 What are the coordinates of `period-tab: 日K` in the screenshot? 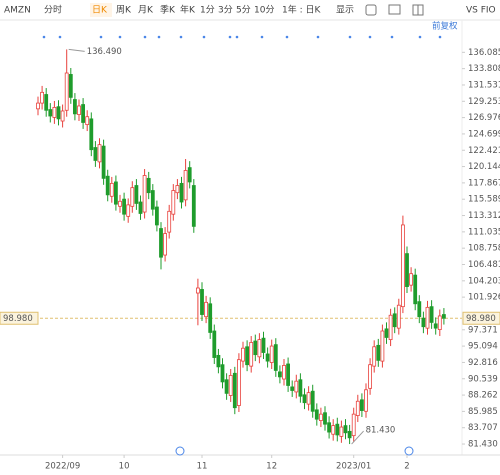 It's located at (100, 10).